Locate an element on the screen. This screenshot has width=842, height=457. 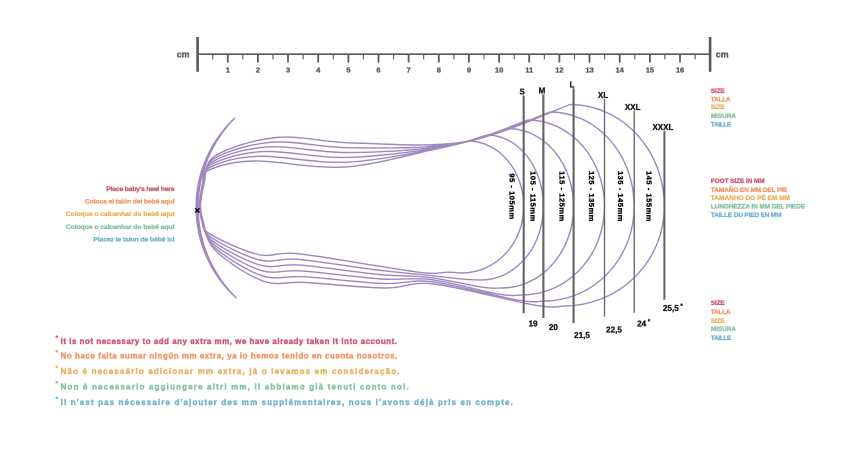
svg-text: 6 is located at coordinates (378, 70).